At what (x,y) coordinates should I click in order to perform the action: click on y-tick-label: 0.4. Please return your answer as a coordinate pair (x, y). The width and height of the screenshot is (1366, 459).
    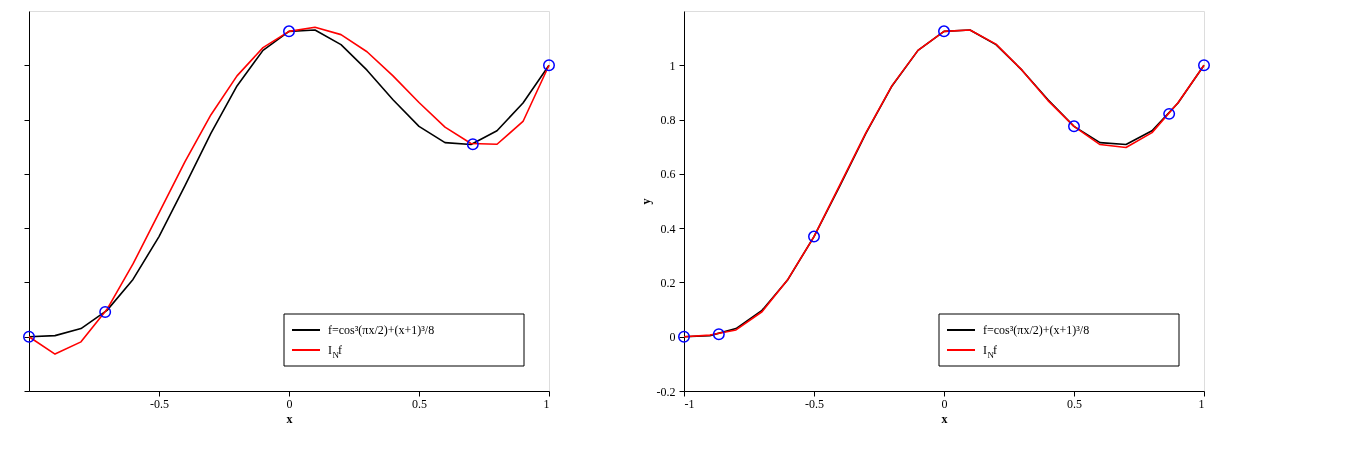
    Looking at the image, I should click on (668, 228).